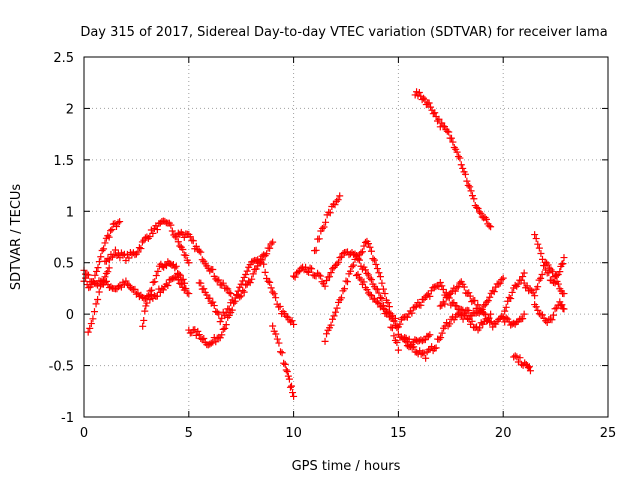 The height and width of the screenshot is (480, 640). I want to click on series-trace-o, so click(453, 159).